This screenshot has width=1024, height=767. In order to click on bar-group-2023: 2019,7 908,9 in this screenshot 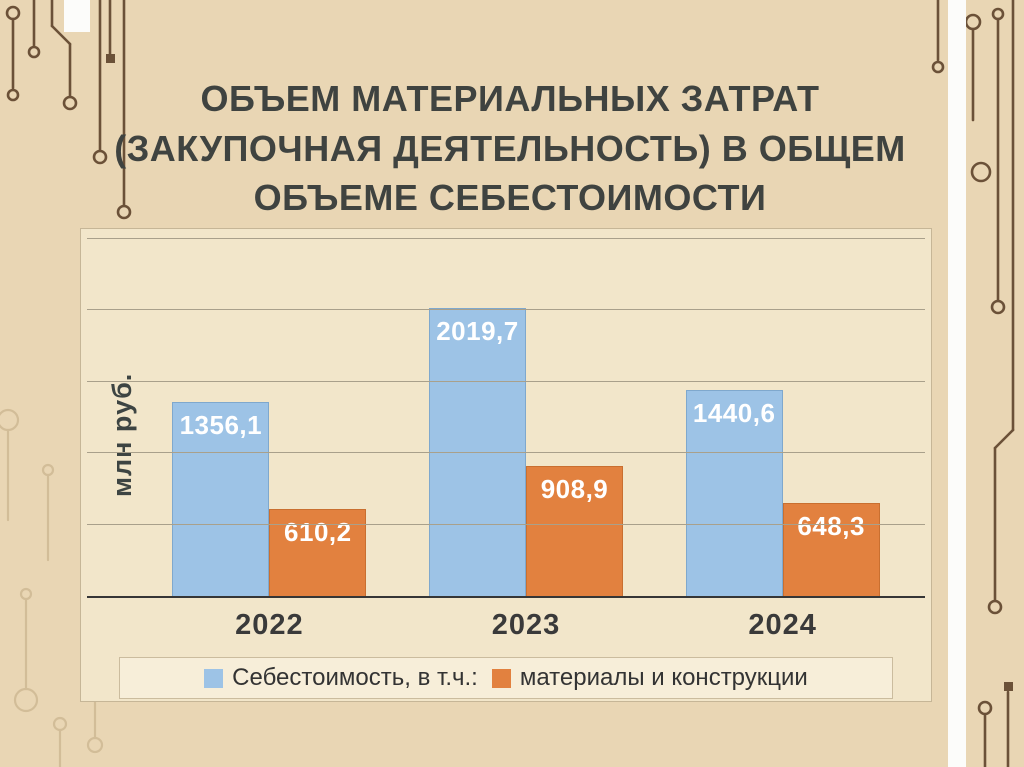, I will do `click(525, 417)`.